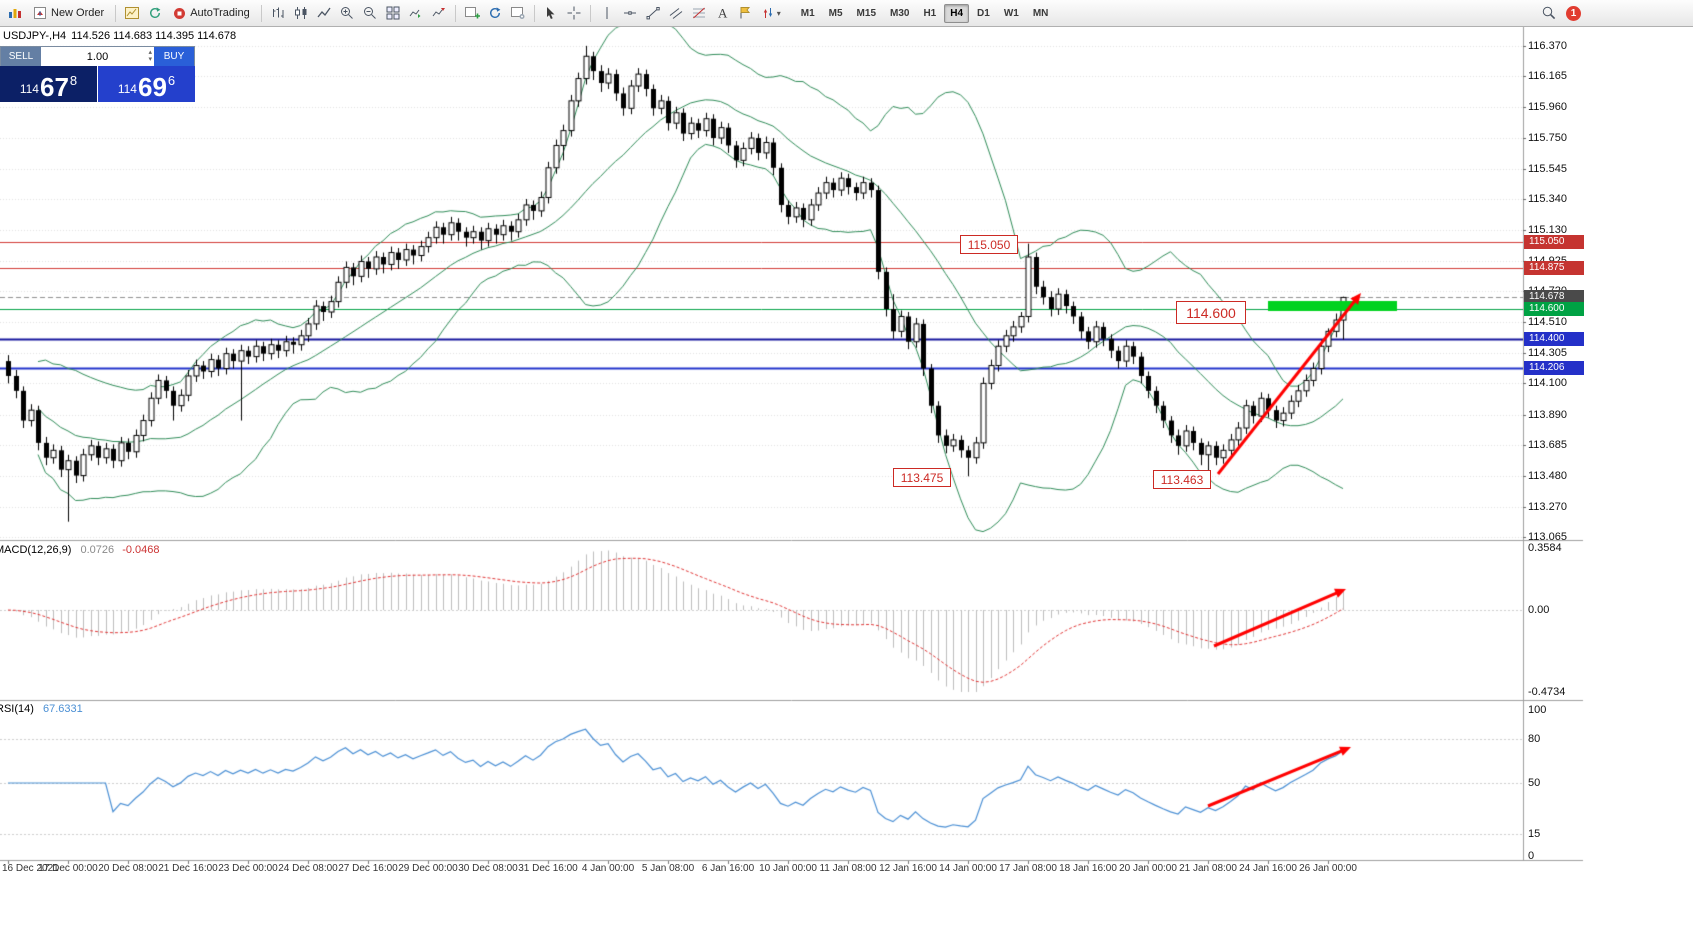 The width and height of the screenshot is (1693, 948). Describe the element at coordinates (835, 13) in the screenshot. I see `timeframe-m5: M5` at that location.